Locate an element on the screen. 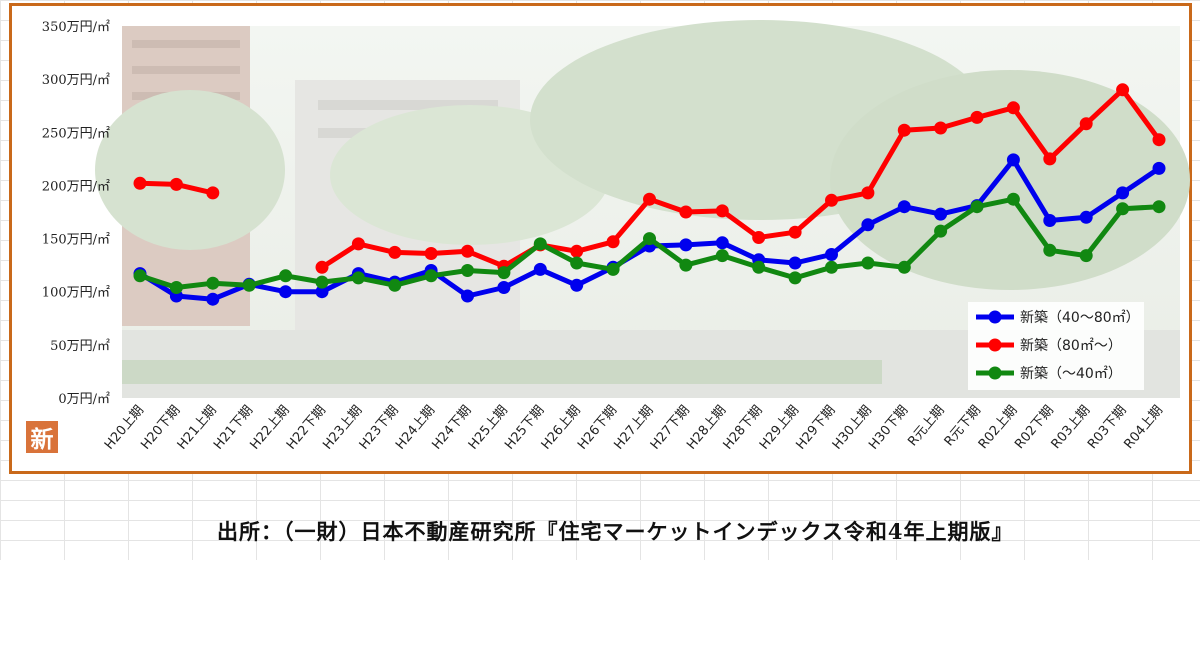 The height and width of the screenshot is (648, 1200). shin-logo-icon: 新 is located at coordinates (42, 437).